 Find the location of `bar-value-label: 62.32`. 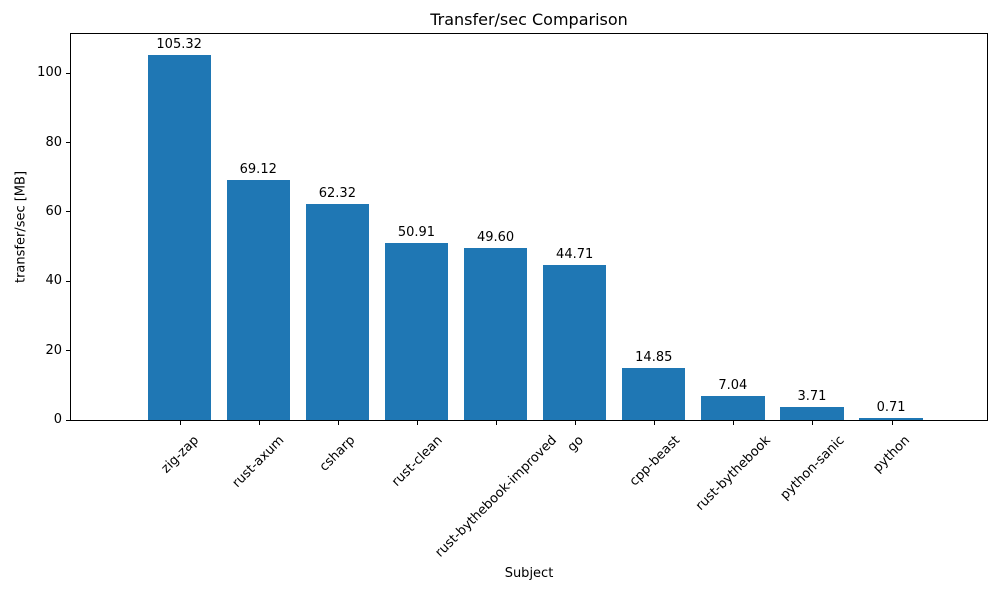

bar-value-label: 62.32 is located at coordinates (337, 193).